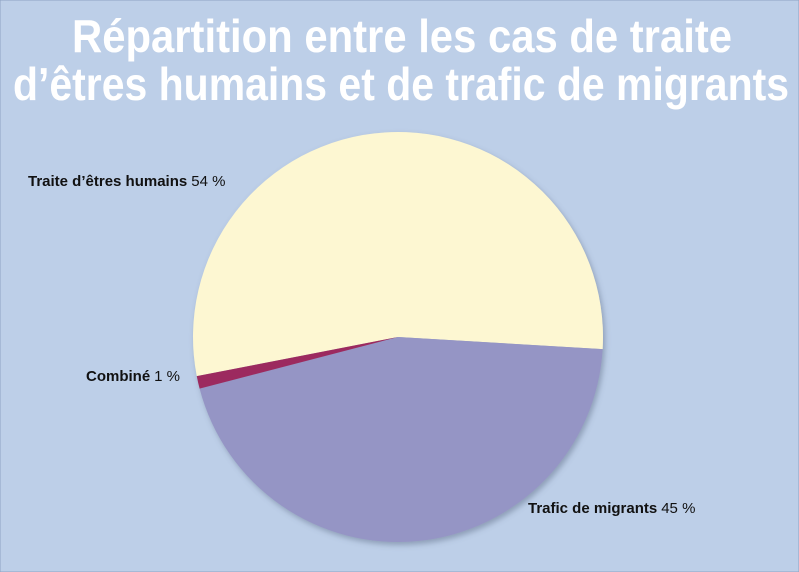 This screenshot has width=799, height=572. I want to click on slice-value: 54 %, so click(208, 181).